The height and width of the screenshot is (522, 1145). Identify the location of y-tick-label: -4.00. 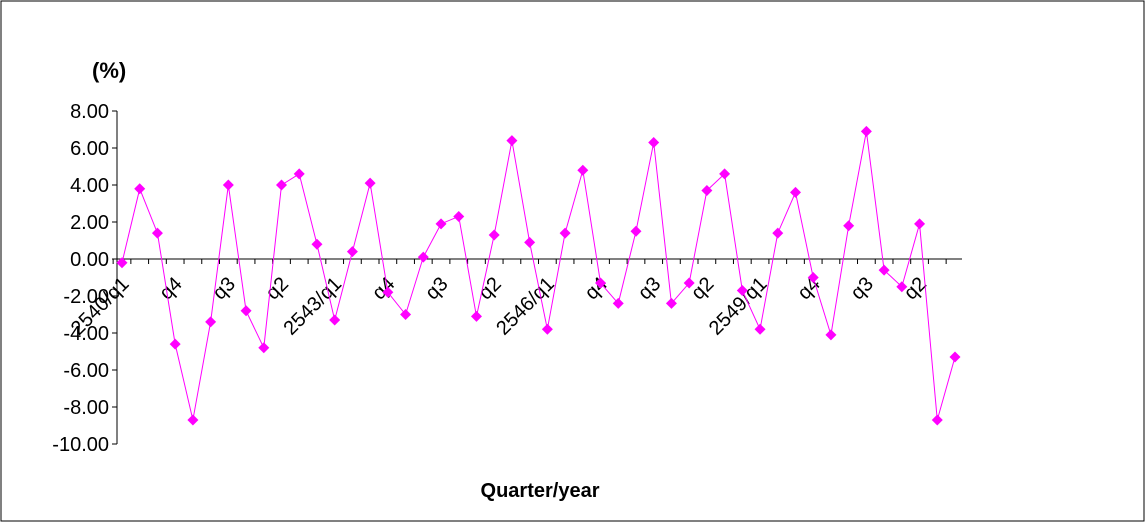
(86, 334).